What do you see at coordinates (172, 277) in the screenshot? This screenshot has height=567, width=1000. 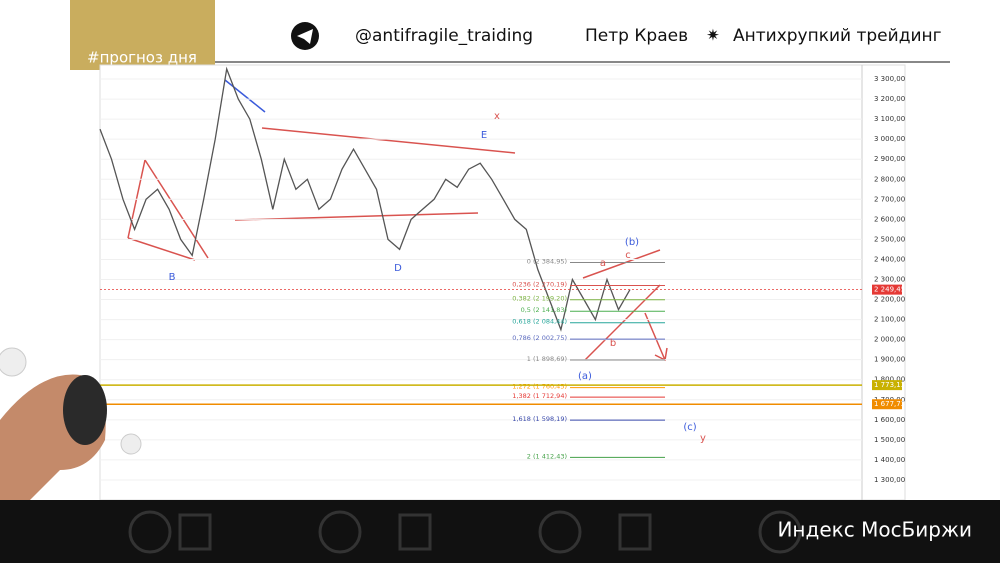 I see `wave-label: B` at bounding box center [172, 277].